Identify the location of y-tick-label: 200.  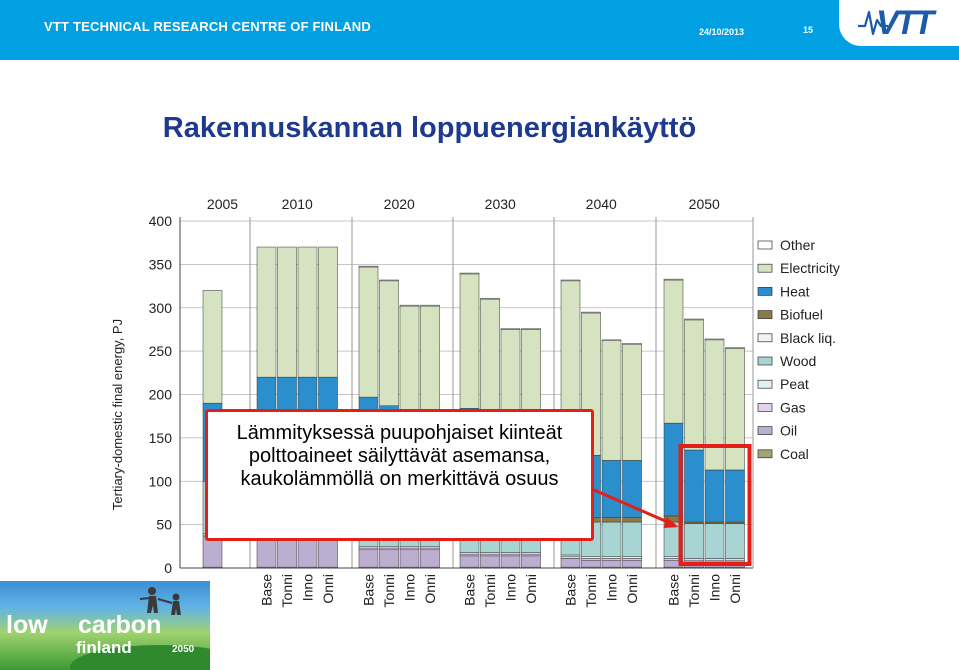
(161, 395).